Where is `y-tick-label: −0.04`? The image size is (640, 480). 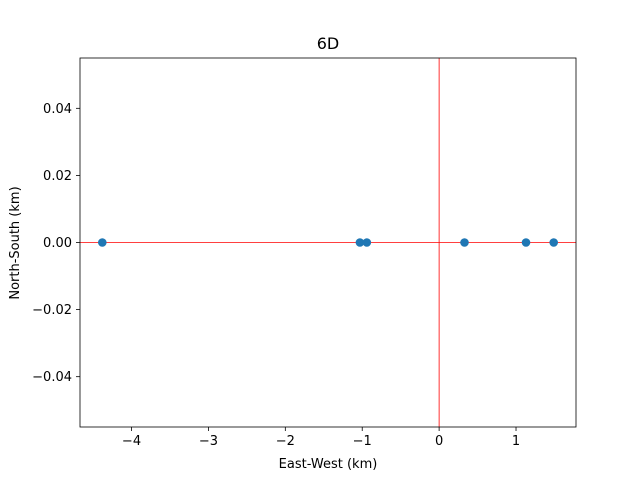
y-tick-label: −0.04 is located at coordinates (52, 377).